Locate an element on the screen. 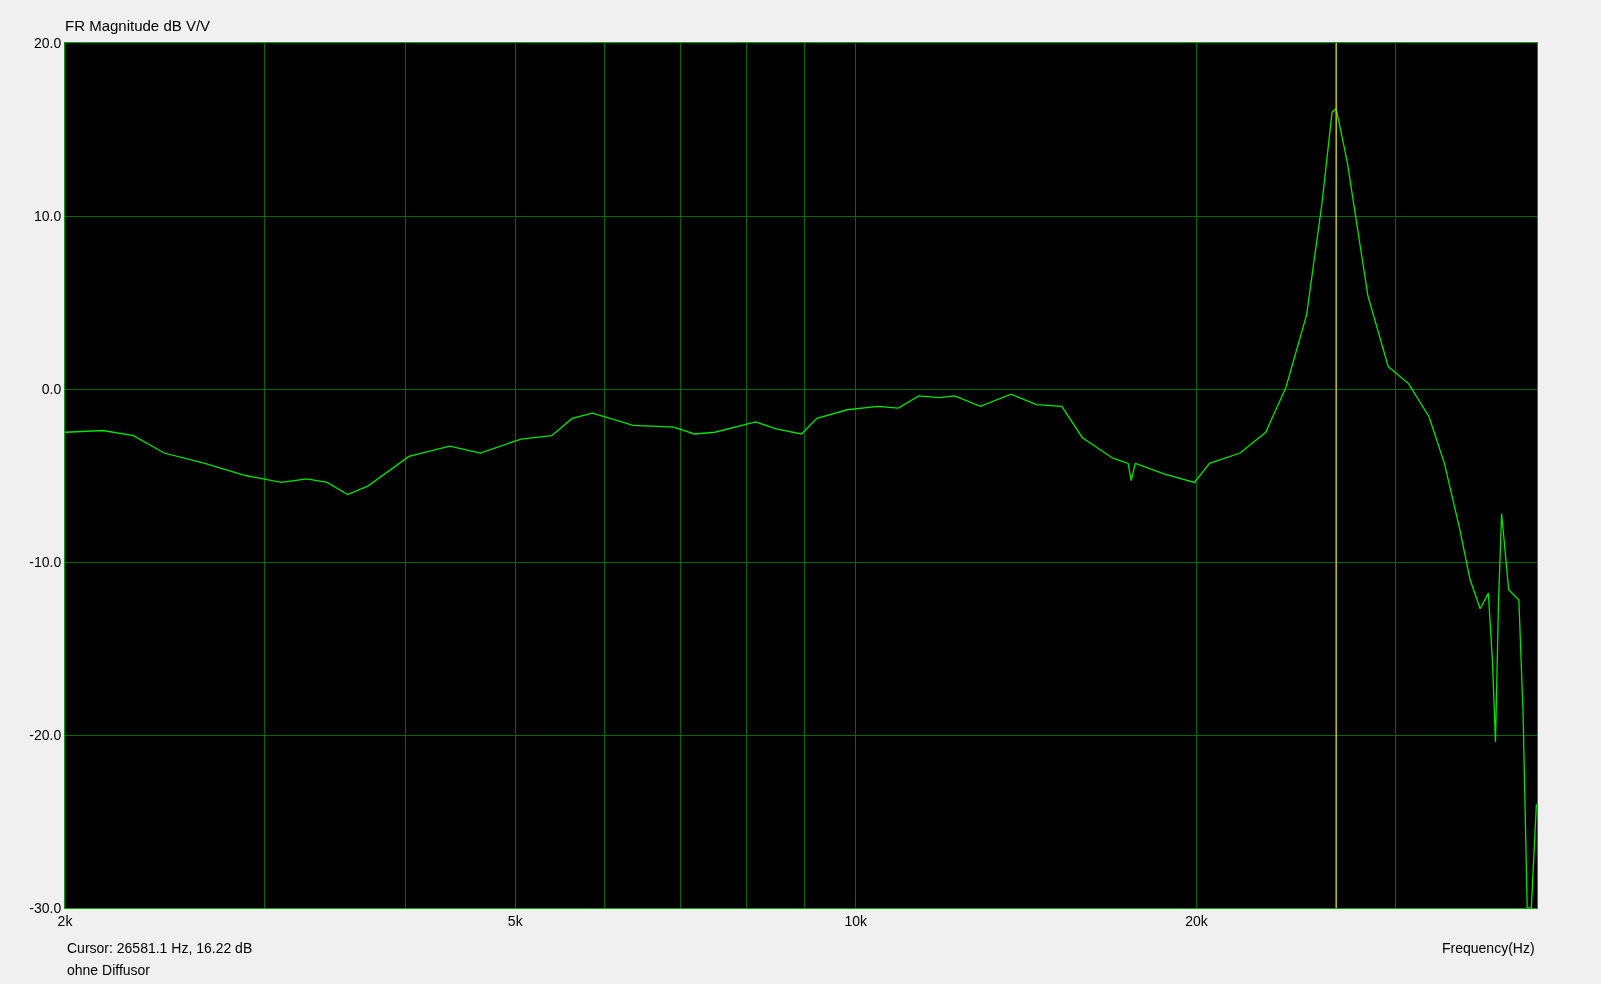  chart-title: FR Magnitude dB V/V is located at coordinates (138, 25).